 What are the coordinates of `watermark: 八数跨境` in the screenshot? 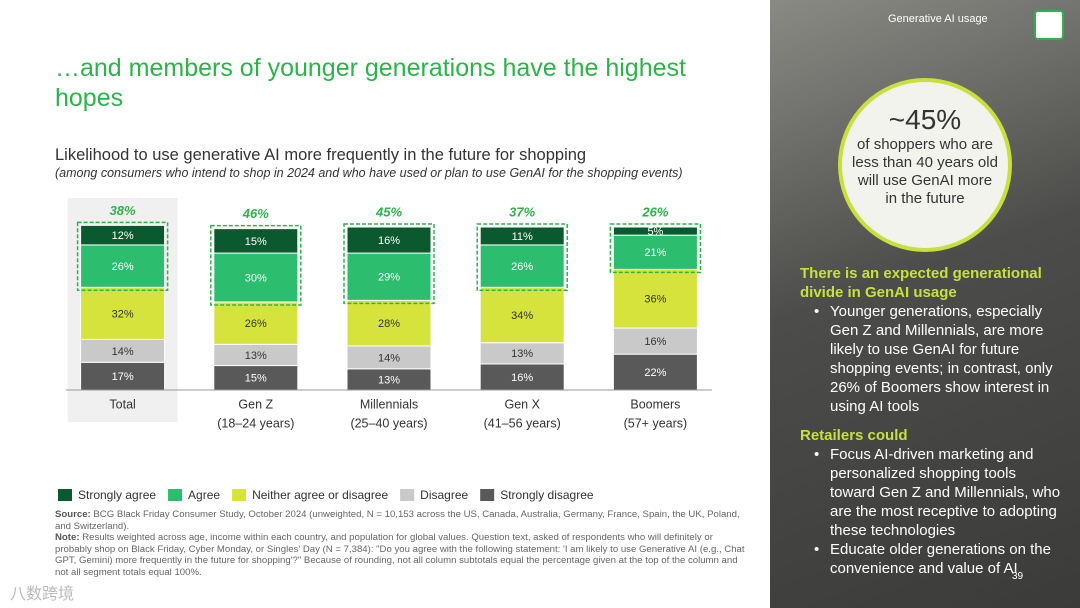 It's located at (42, 594).